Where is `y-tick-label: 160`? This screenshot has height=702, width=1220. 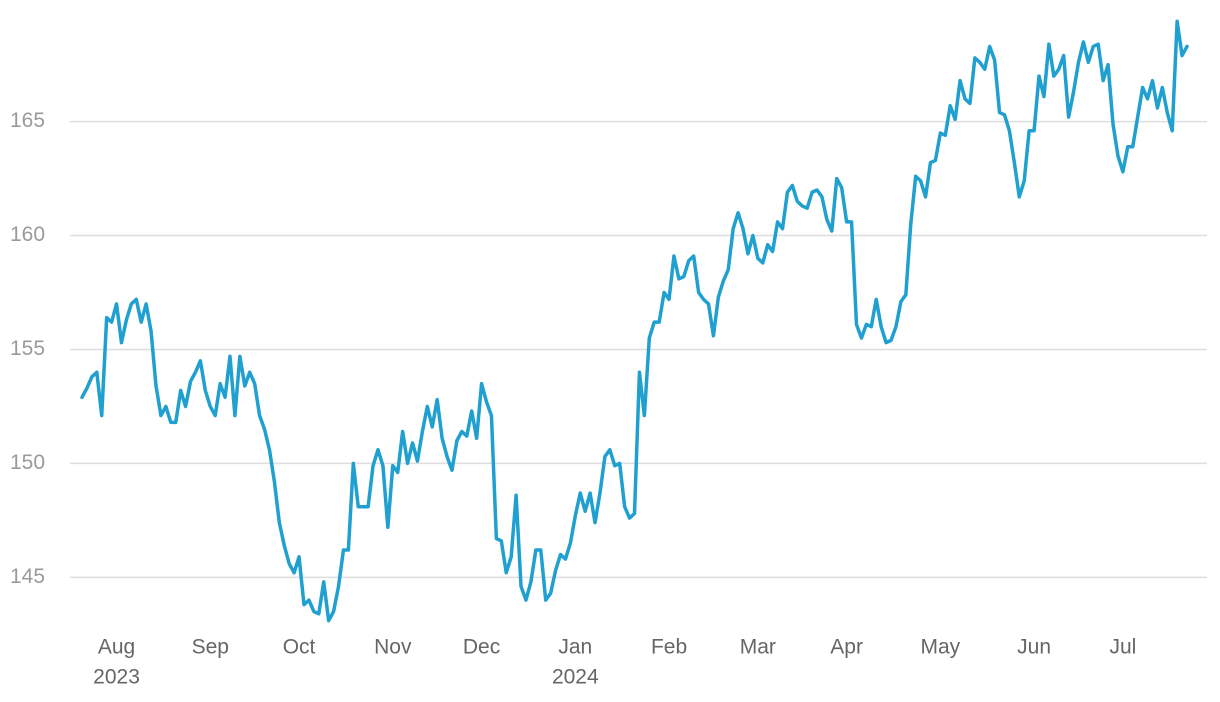
y-tick-label: 160 is located at coordinates (27, 234).